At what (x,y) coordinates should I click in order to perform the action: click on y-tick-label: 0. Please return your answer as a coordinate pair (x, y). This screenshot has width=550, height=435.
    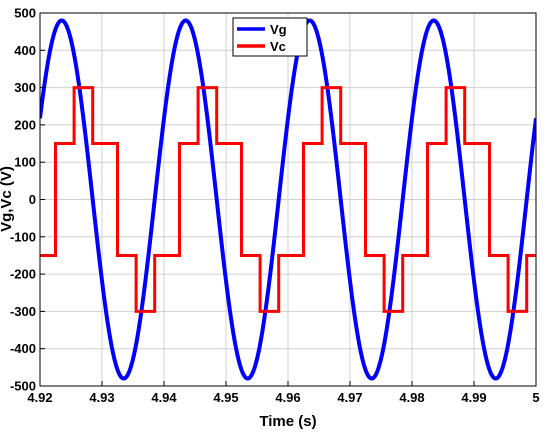
    Looking at the image, I should click on (32, 199).